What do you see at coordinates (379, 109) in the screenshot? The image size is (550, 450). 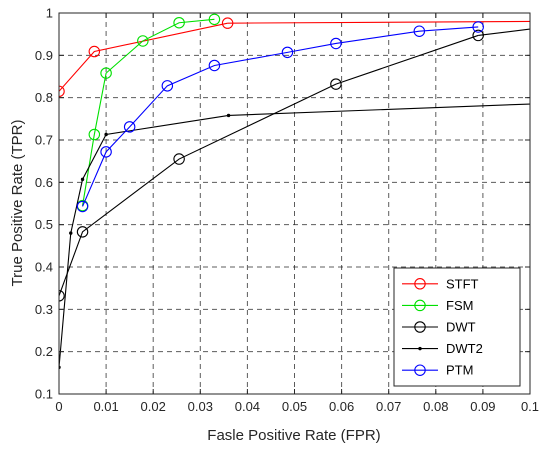 I see `series-tail-dwt2` at bounding box center [379, 109].